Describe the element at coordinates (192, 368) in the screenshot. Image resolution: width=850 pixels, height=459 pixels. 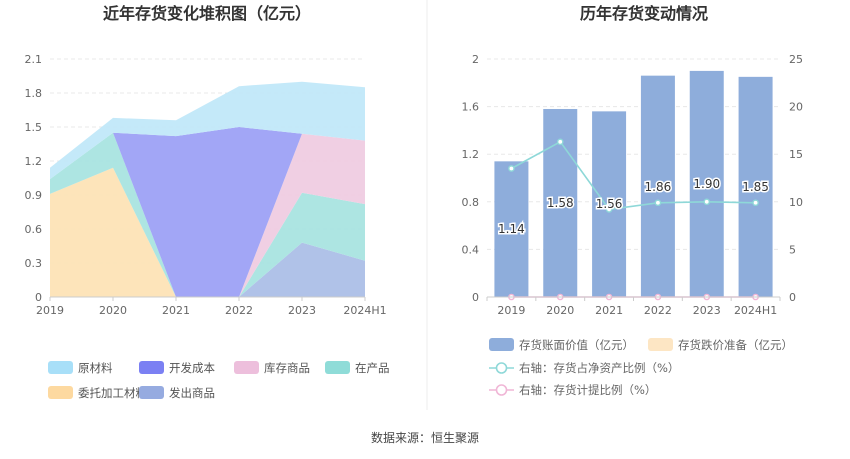
I see `legend-label: 开发成本` at that location.